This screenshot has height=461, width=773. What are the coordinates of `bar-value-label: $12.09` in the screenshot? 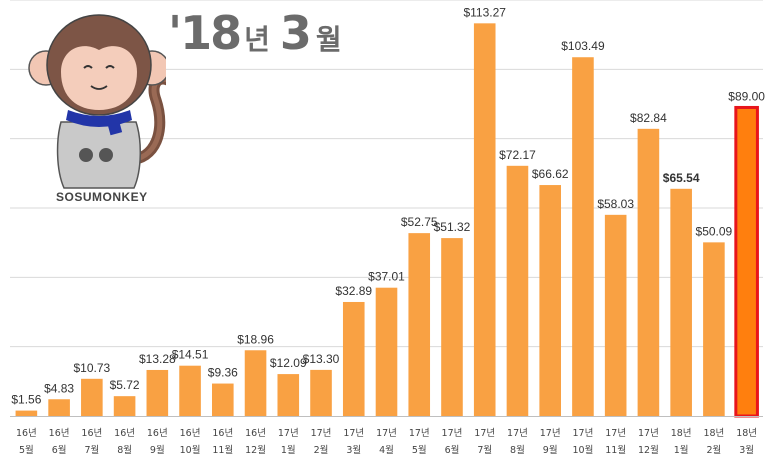 It's located at (288, 363).